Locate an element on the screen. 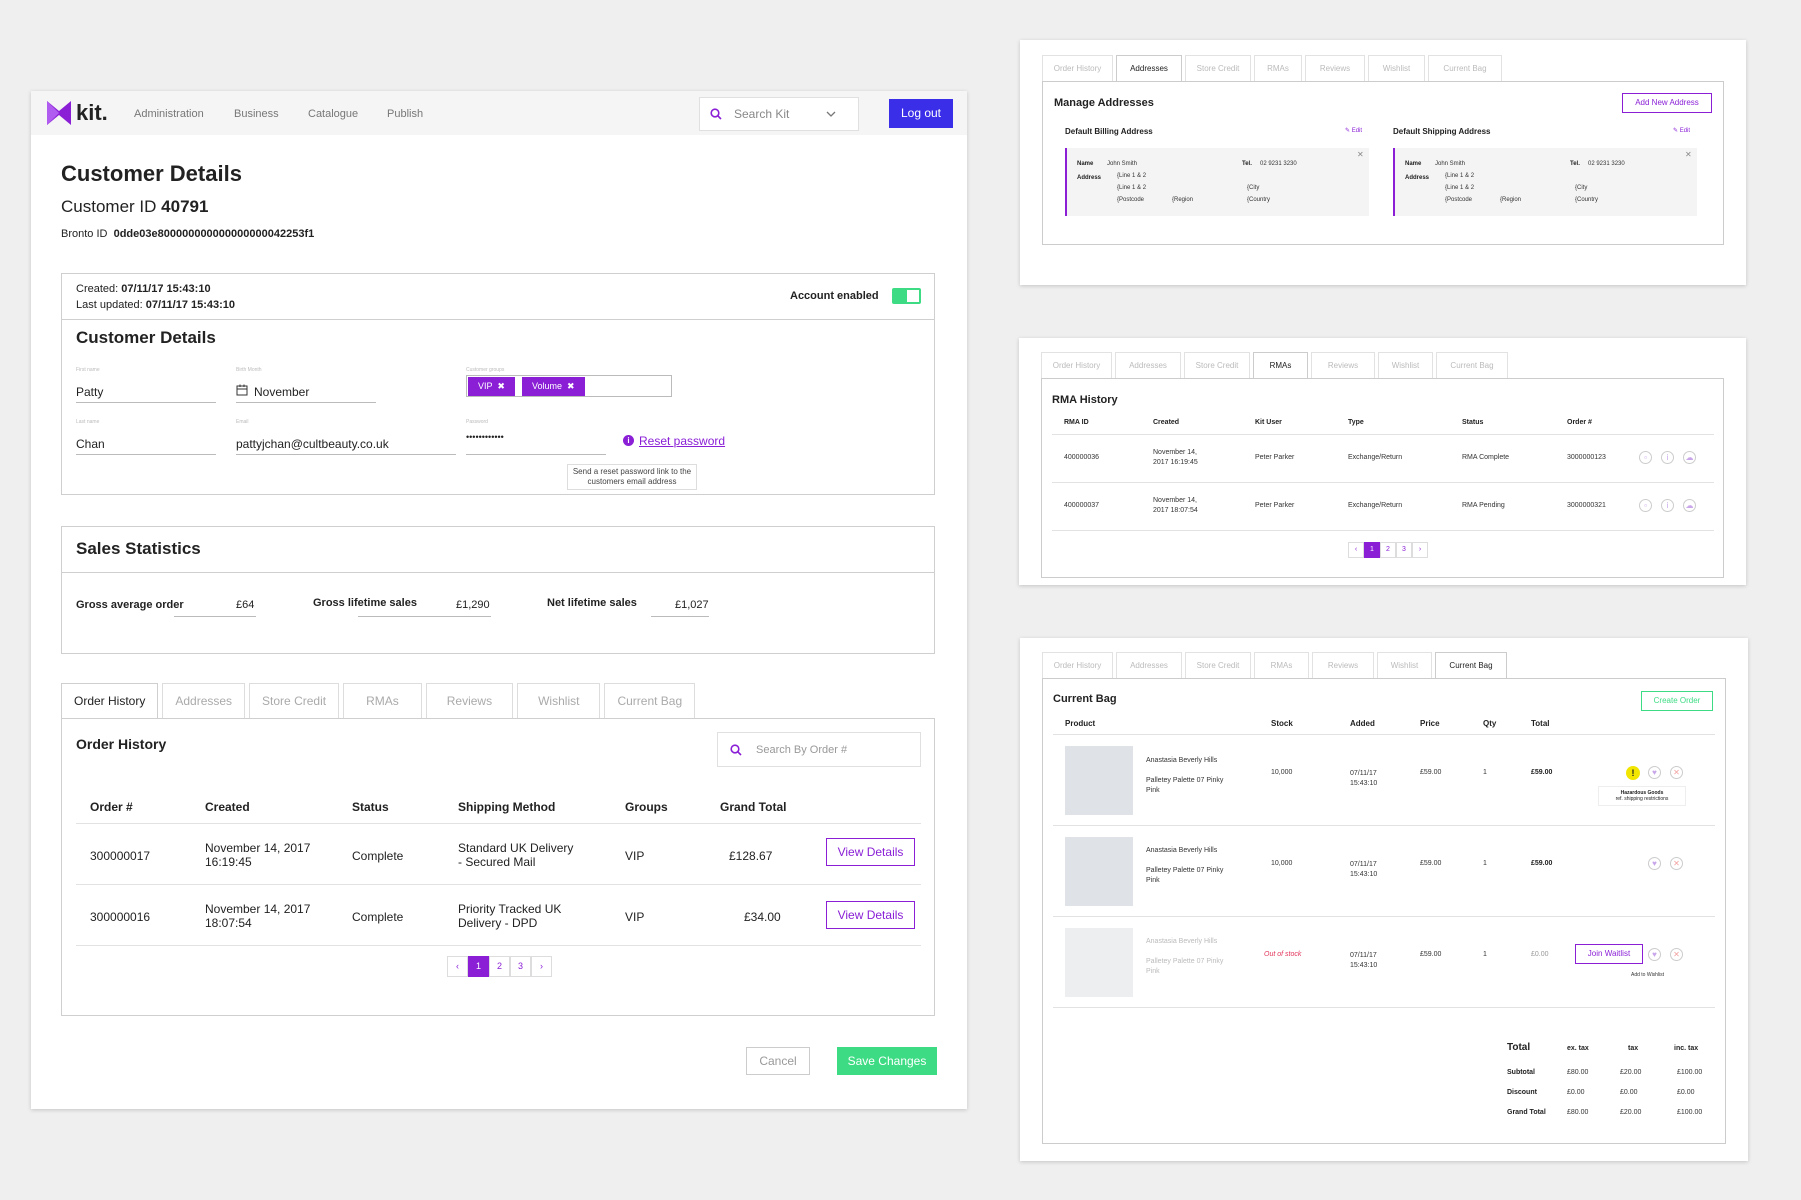 This screenshot has width=1801, height=1200. logo: kit. is located at coordinates (76, 113).